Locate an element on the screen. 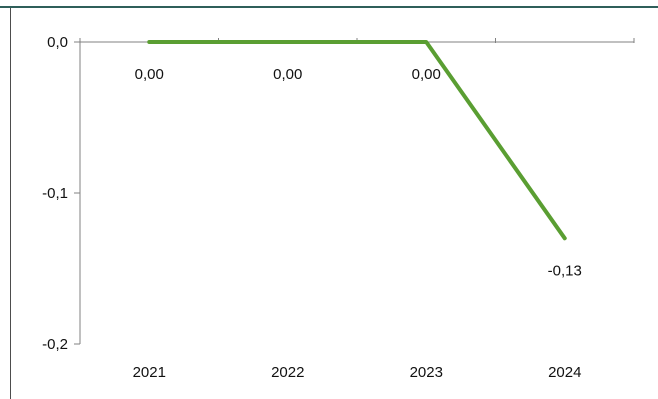 This screenshot has height=399, width=658. y-tick-label: -0,1 is located at coordinates (55, 193).